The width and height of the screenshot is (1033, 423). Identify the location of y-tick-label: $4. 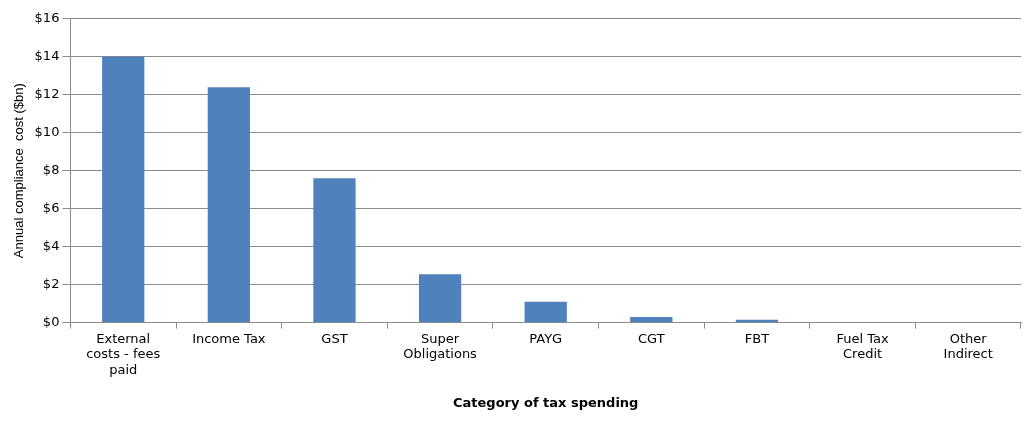
(51, 246).